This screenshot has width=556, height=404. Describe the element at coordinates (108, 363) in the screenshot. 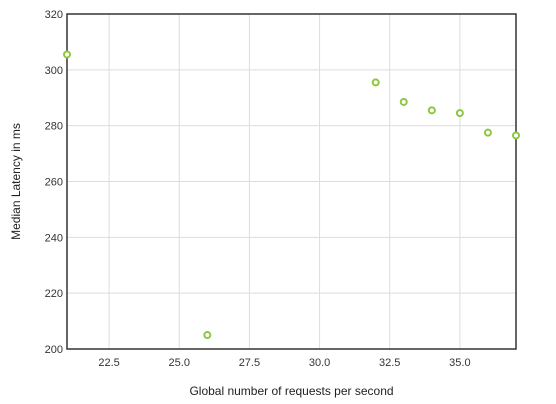

I see `x-tick-label: 22.5` at that location.